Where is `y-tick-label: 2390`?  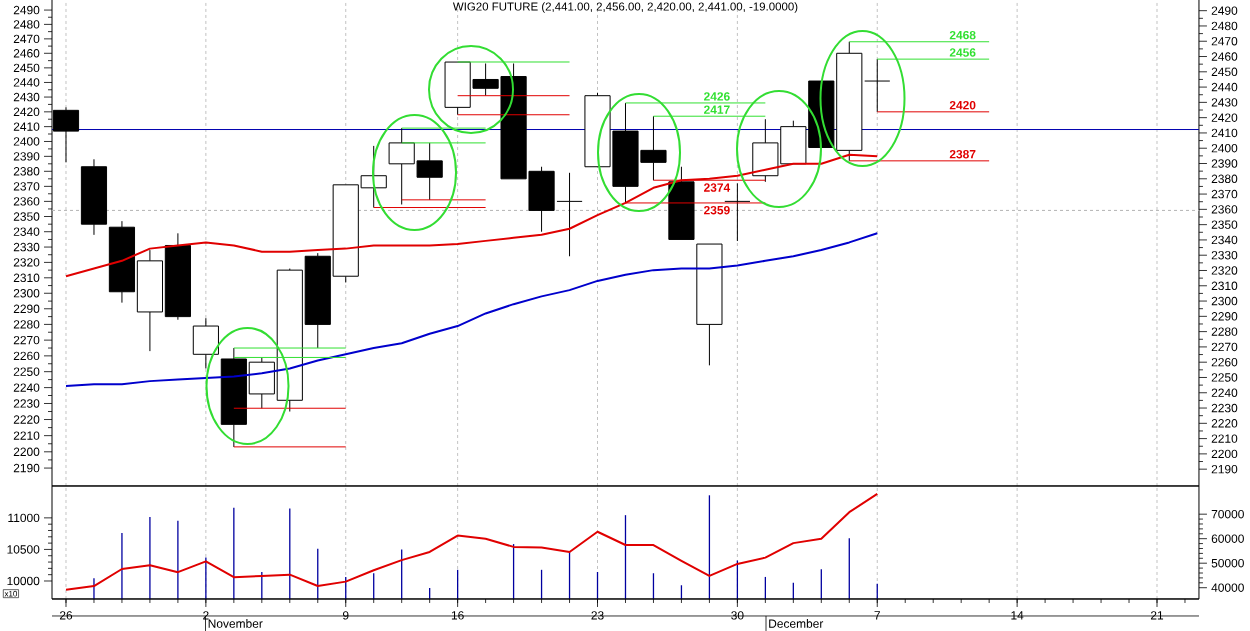 y-tick-label: 2390 is located at coordinates (26, 156).